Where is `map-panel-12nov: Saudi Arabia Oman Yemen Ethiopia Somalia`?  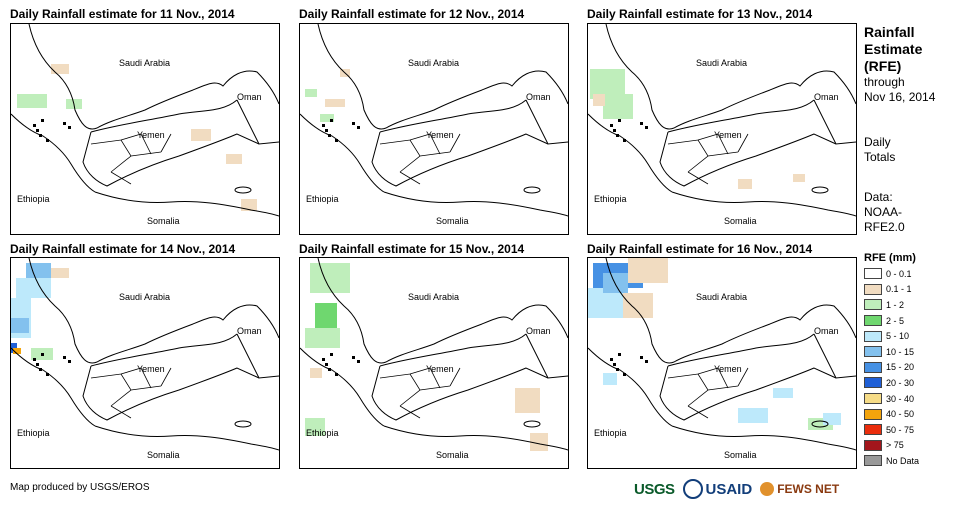
map-panel-12nov: Saudi Arabia Oman Yemen Ethiopia Somalia is located at coordinates (434, 129).